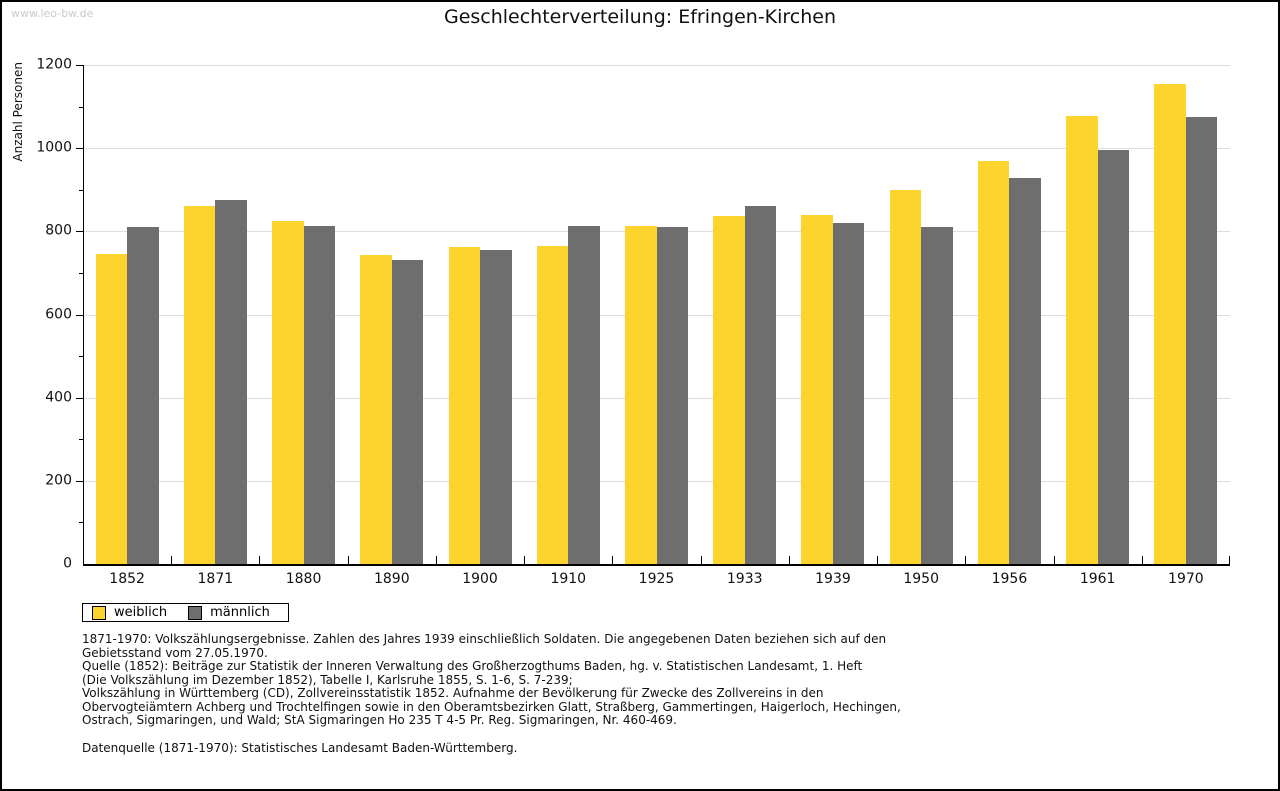 Image resolution: width=1280 pixels, height=791 pixels. Describe the element at coordinates (1170, 323) in the screenshot. I see `bar-weiblich-1970` at that location.